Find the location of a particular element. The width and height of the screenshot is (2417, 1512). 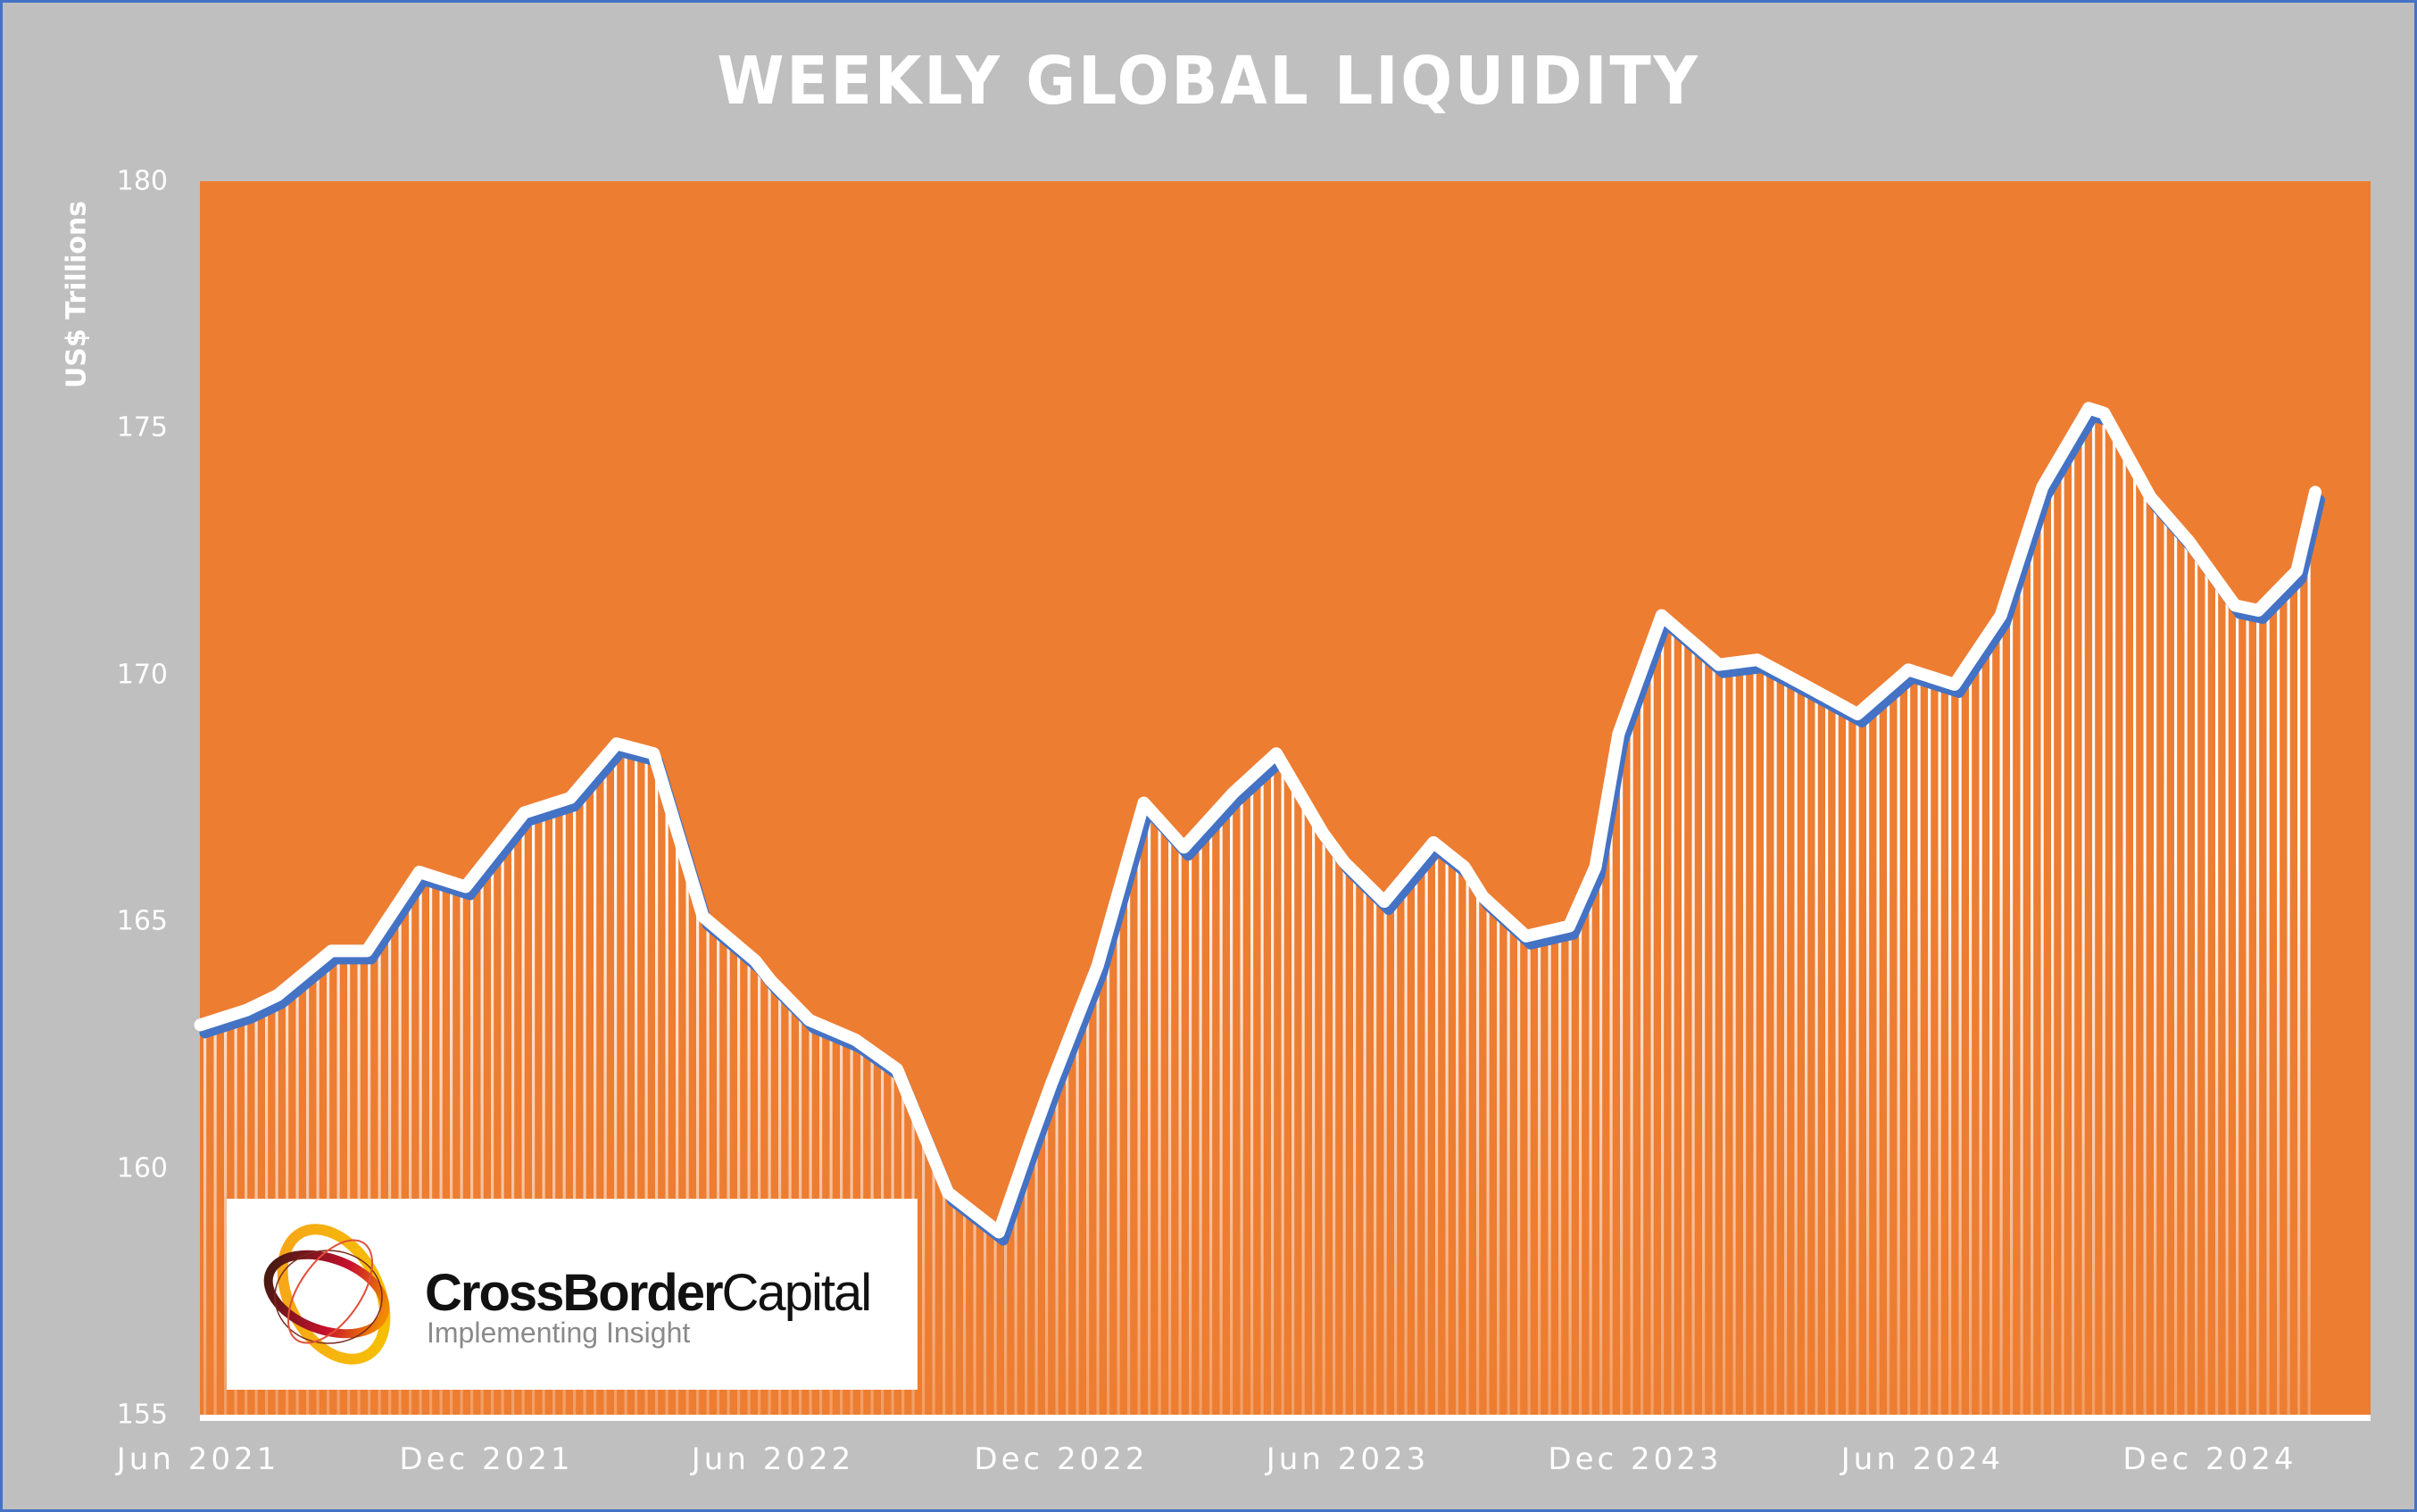

y-tick-155: 155 is located at coordinates (142, 1415).